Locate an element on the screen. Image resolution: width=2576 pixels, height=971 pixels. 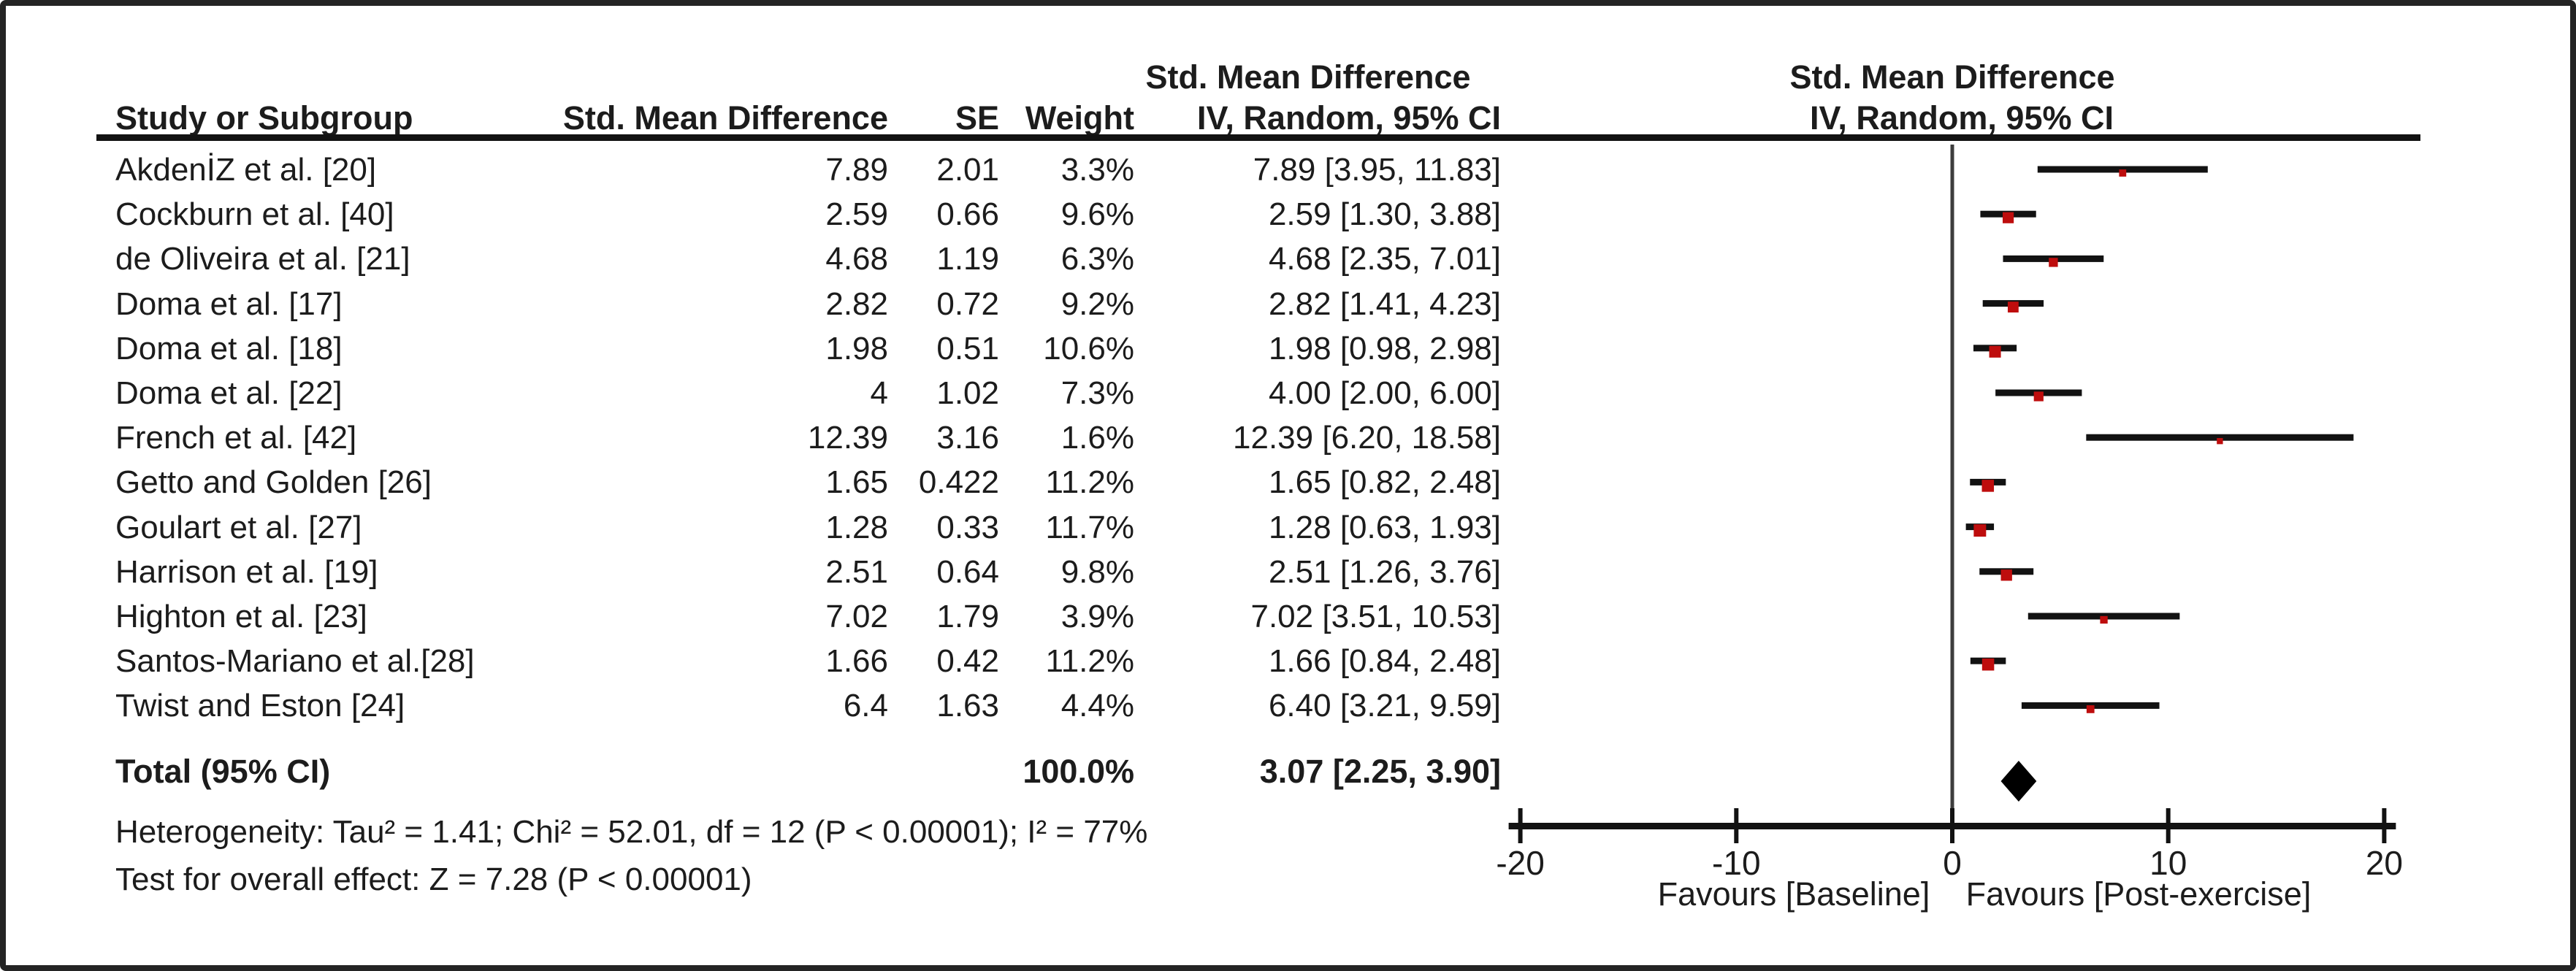
ci-value: 4.00 [2.00, 6.00] is located at coordinates (1384, 393).